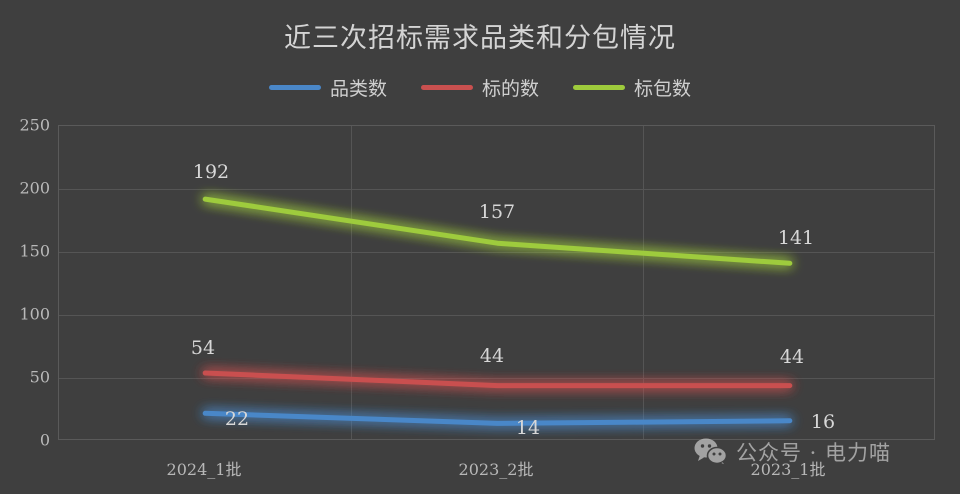 The height and width of the screenshot is (494, 960). What do you see at coordinates (788, 469) in the screenshot?
I see `x-tick-2: 2023_1批` at bounding box center [788, 469].